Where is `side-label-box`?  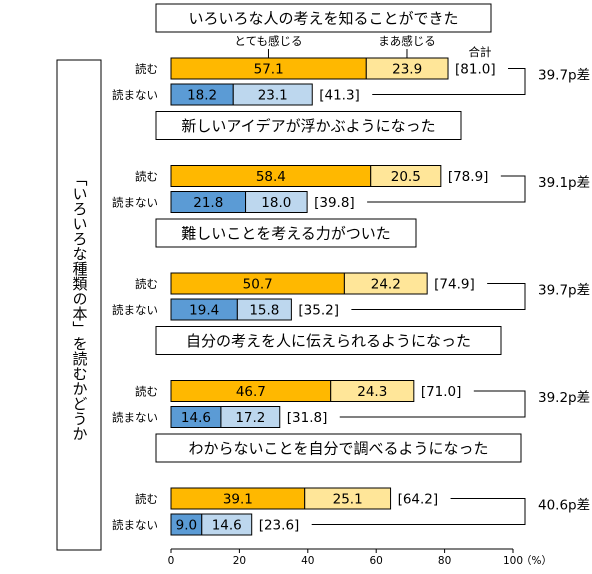
side-label-box is located at coordinates (79, 305).